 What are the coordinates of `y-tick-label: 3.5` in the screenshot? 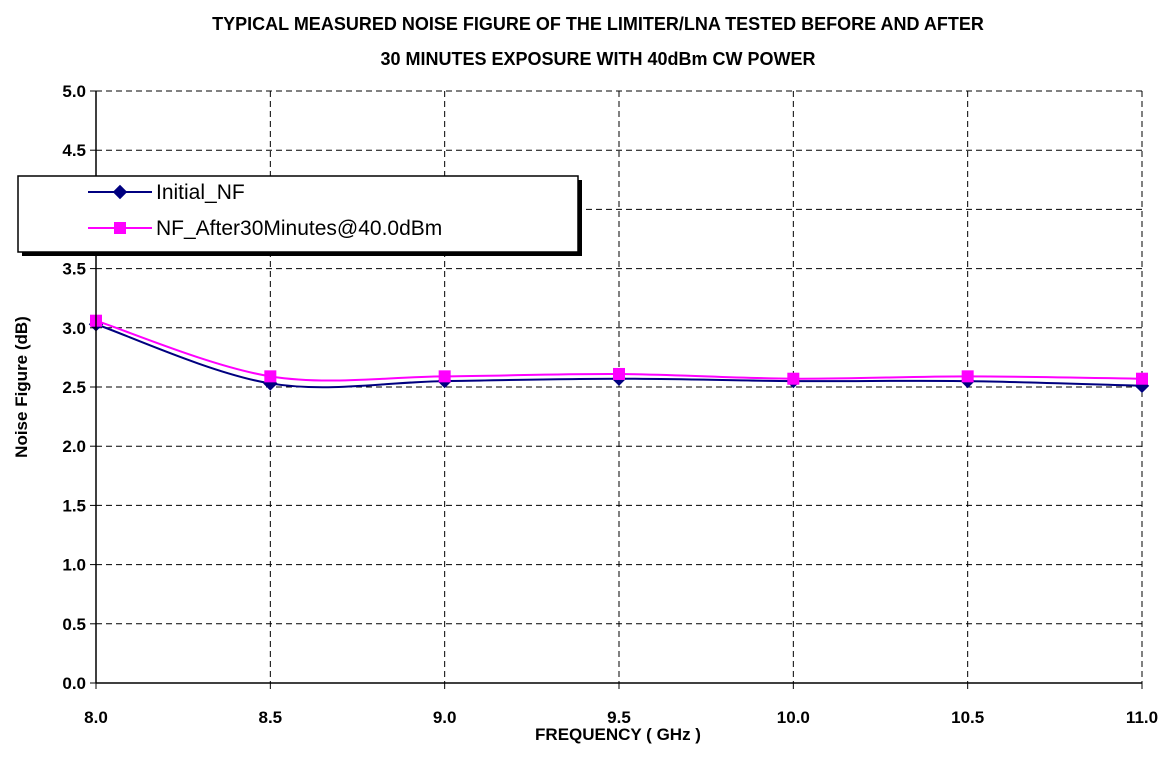 It's located at (74, 269).